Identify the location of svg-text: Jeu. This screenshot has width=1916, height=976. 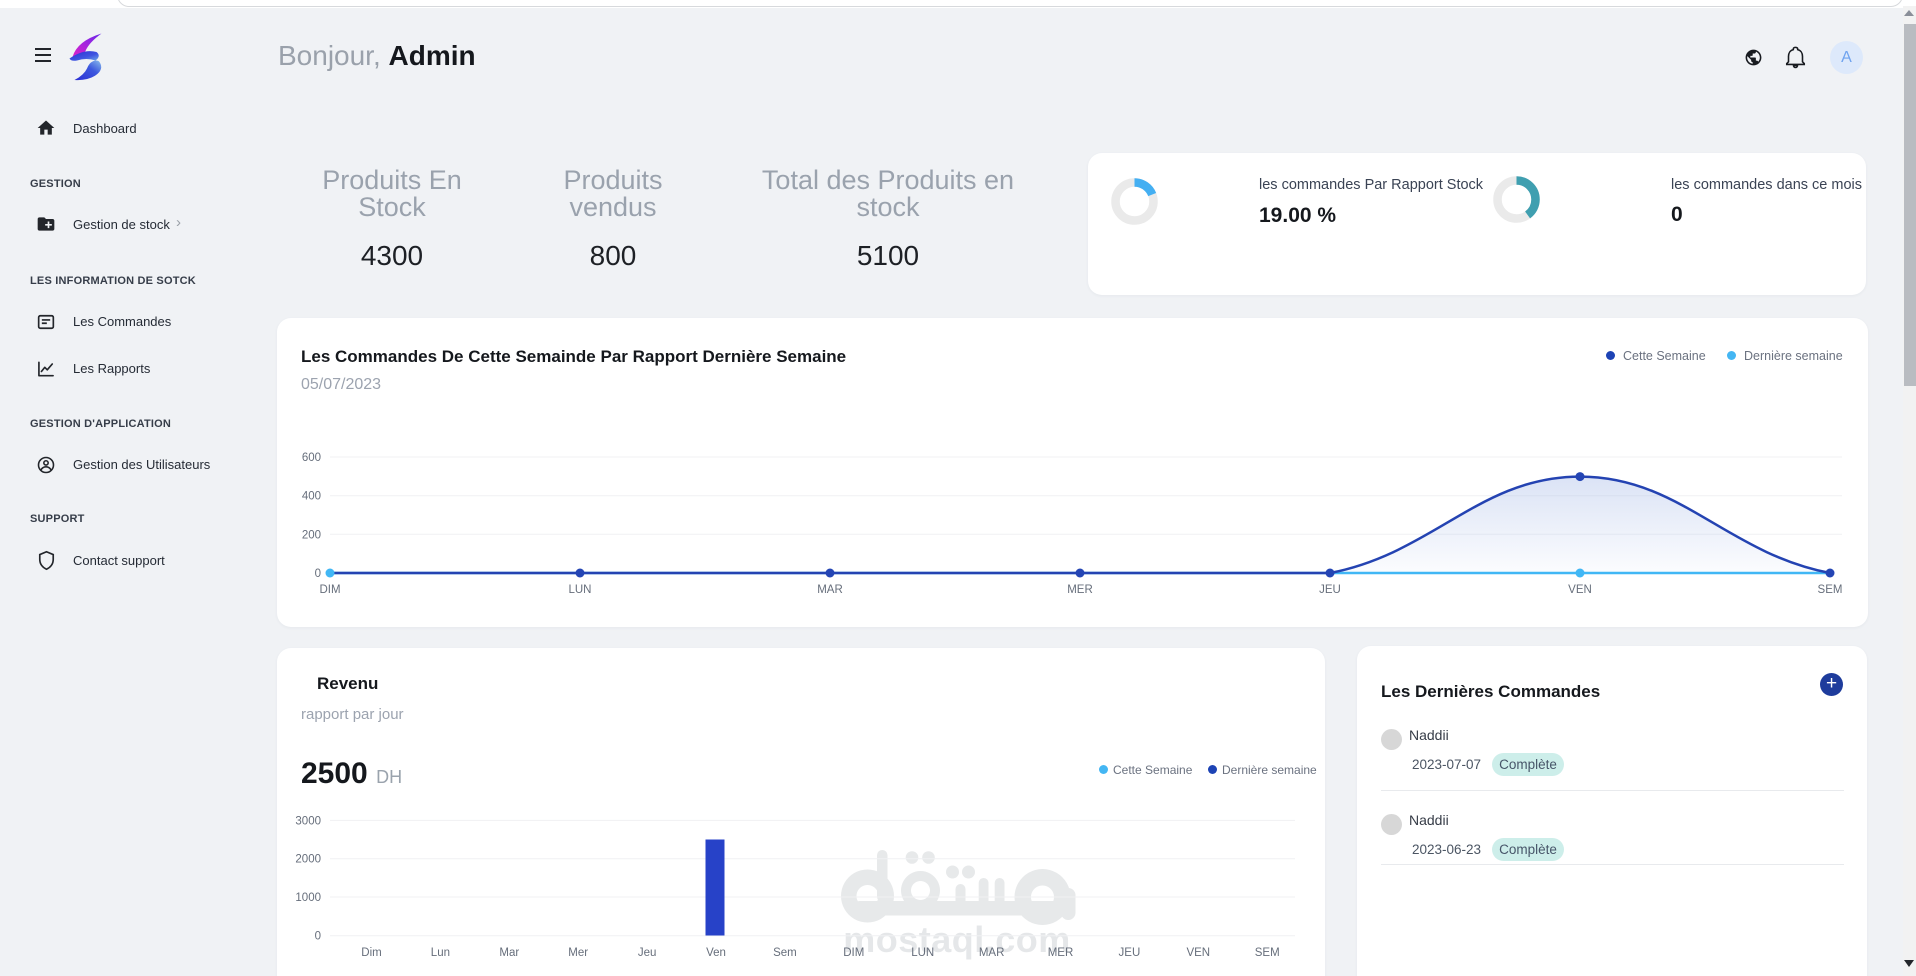
(647, 953).